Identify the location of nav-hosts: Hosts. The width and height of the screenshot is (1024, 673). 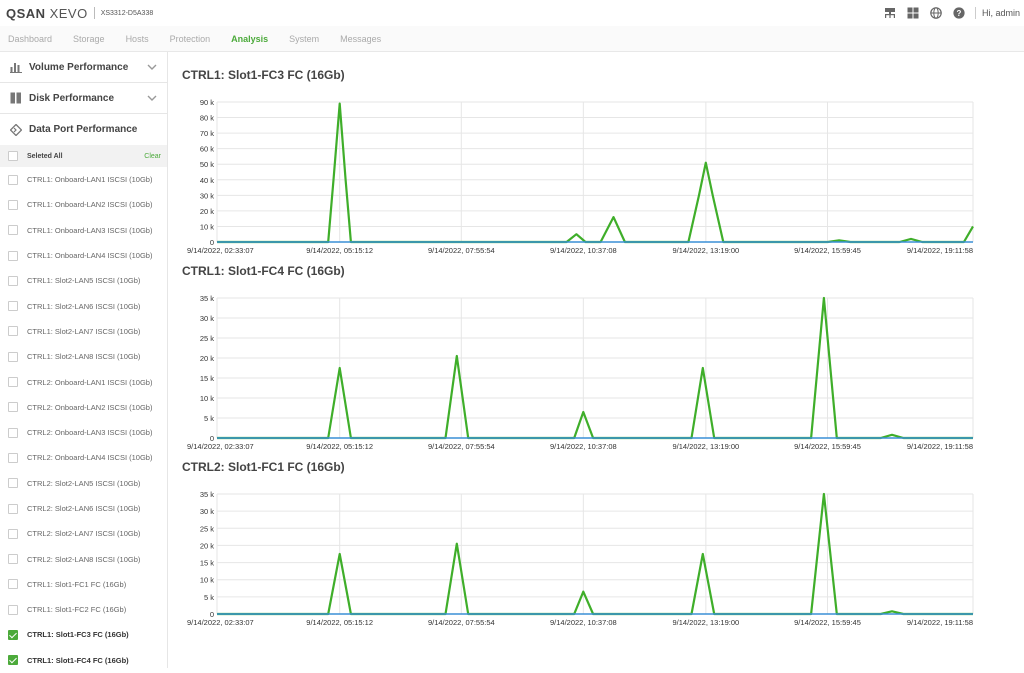
(137, 38).